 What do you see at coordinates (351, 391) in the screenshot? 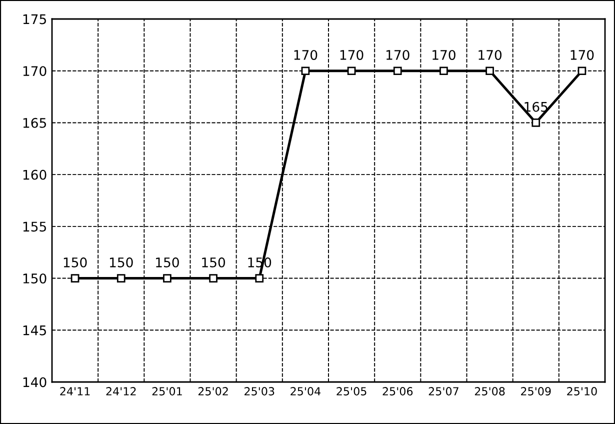
I see `x-tick-label: 25'05` at bounding box center [351, 391].